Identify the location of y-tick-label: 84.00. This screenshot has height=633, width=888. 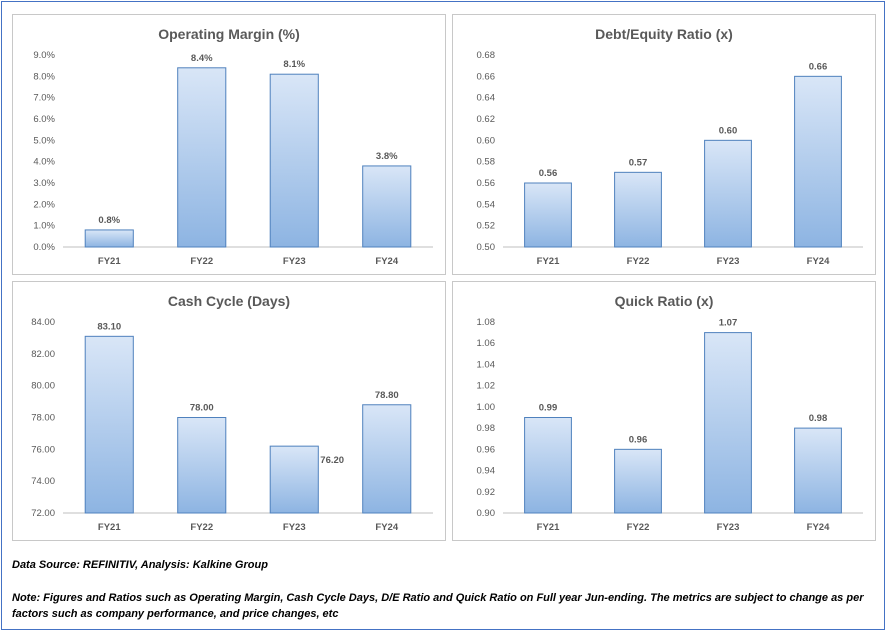
(43, 322).